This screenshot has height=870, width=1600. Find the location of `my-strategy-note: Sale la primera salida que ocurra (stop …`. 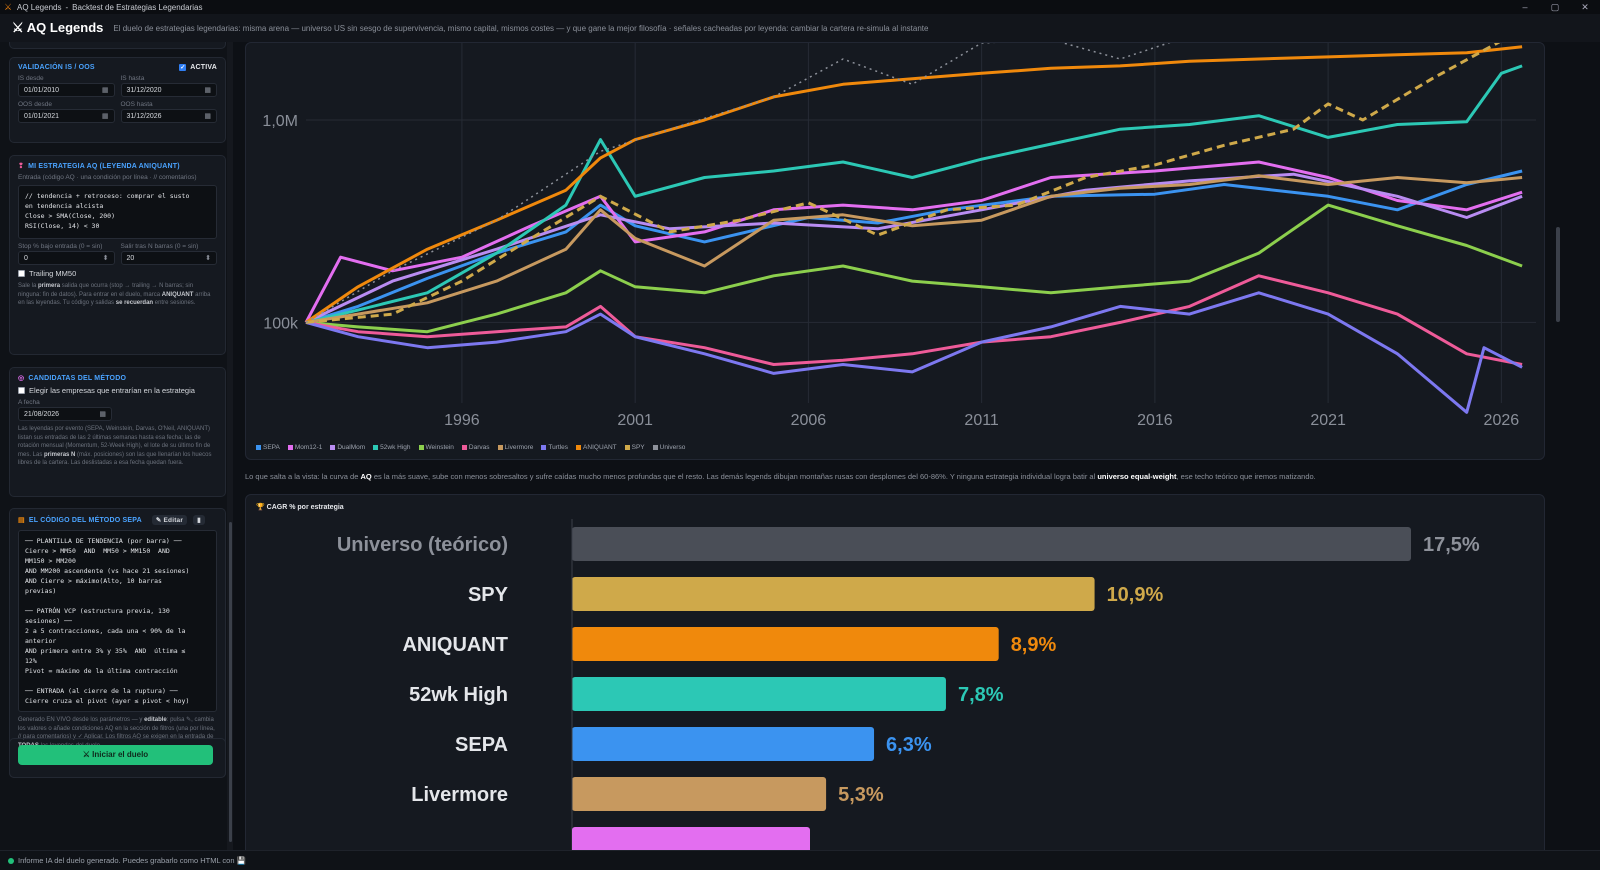

my-strategy-note: Sale la primera salida que ocurra (stop … is located at coordinates (117, 295).